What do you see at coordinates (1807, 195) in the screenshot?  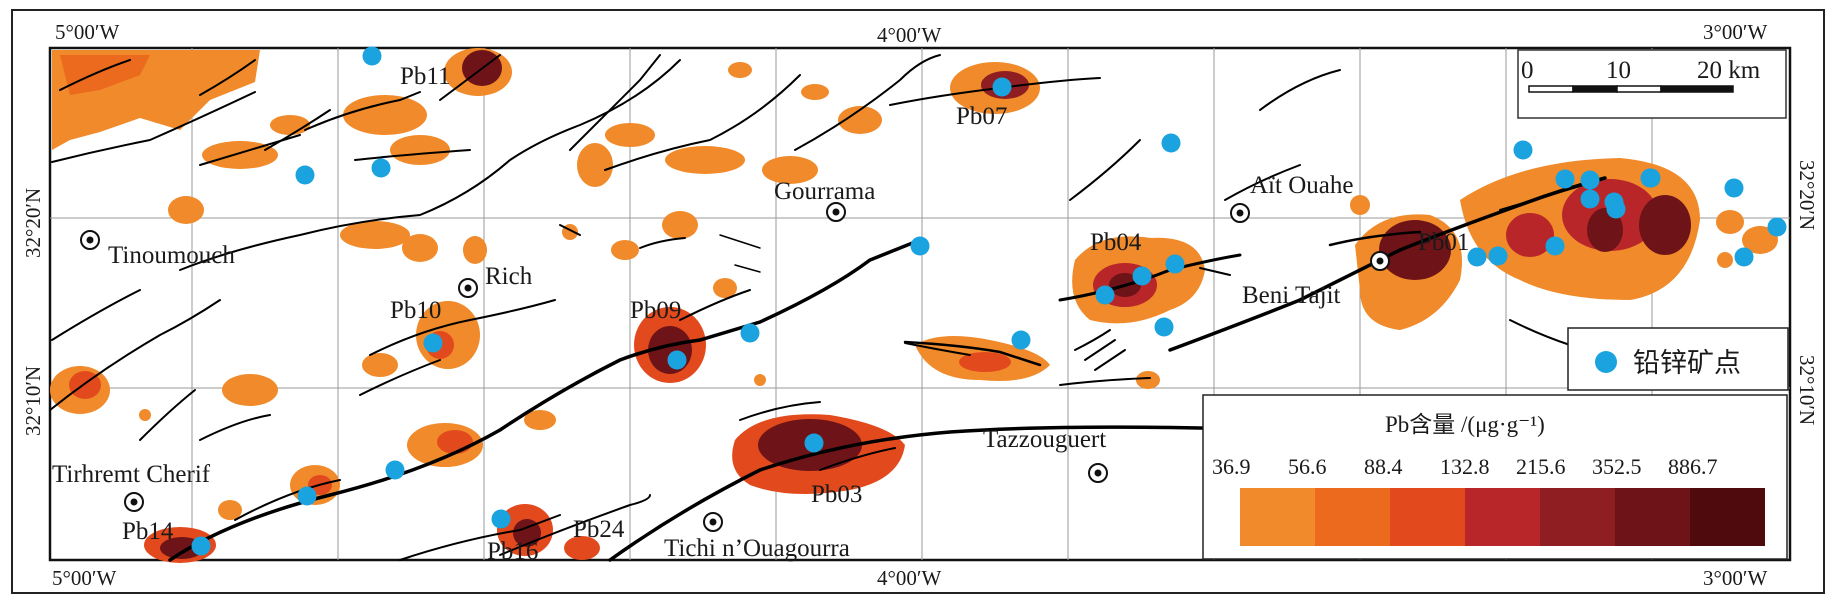 I see `coord-right-3220: 32°20′N` at bounding box center [1807, 195].